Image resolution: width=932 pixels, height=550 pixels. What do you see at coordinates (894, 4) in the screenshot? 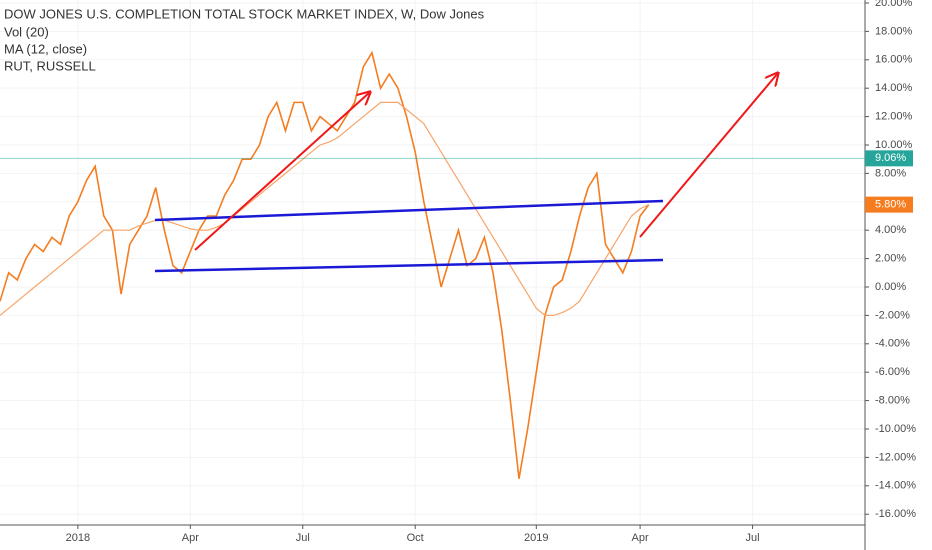
I see `y-tick-label: 20.00%` at bounding box center [894, 4].